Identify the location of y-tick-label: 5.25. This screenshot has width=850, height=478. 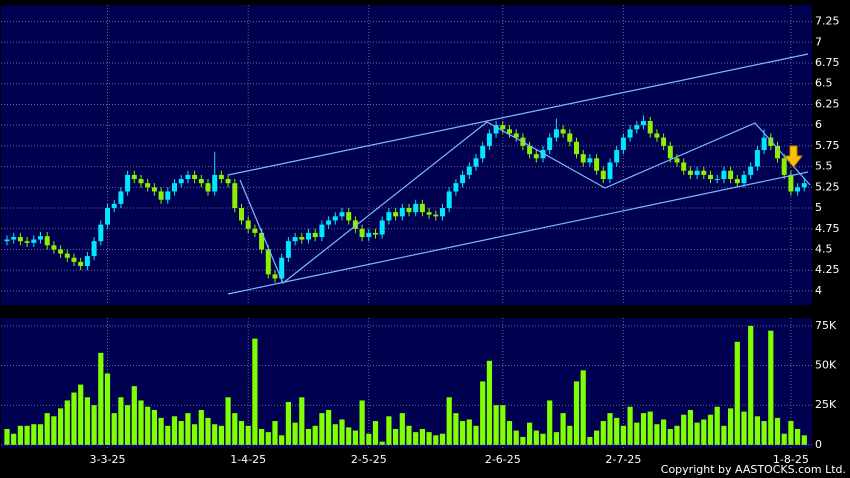
(827, 186).